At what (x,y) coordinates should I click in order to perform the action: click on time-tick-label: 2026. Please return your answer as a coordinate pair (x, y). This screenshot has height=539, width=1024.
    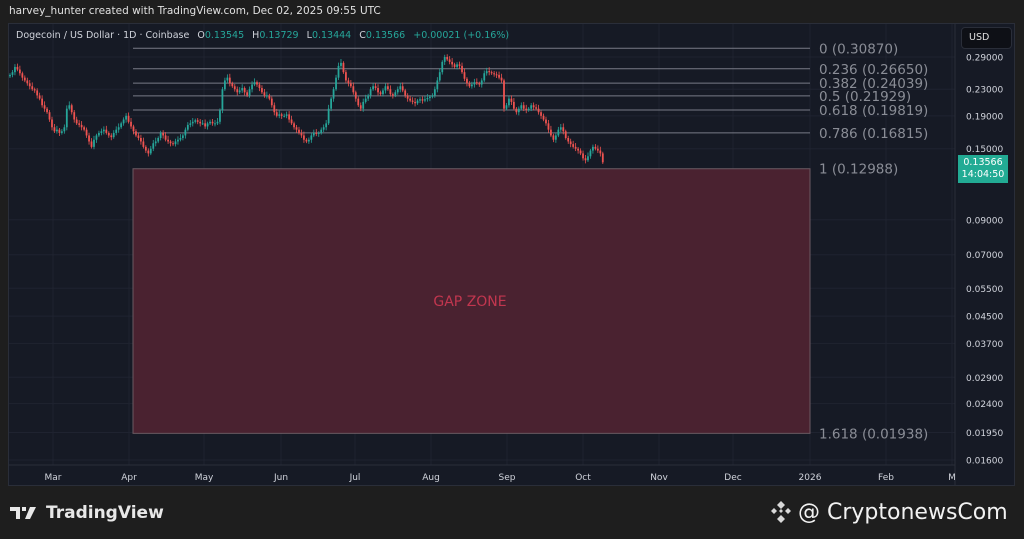
    Looking at the image, I should click on (810, 478).